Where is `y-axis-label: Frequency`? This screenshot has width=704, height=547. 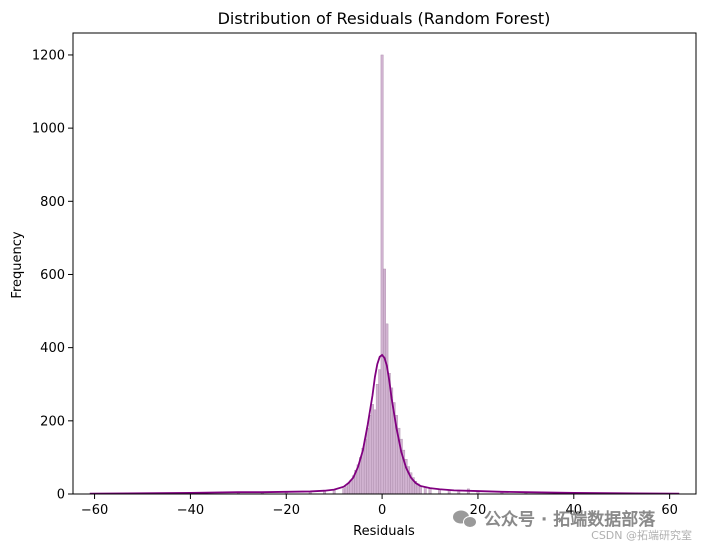
y-axis-label: Frequency is located at coordinates (17, 264).